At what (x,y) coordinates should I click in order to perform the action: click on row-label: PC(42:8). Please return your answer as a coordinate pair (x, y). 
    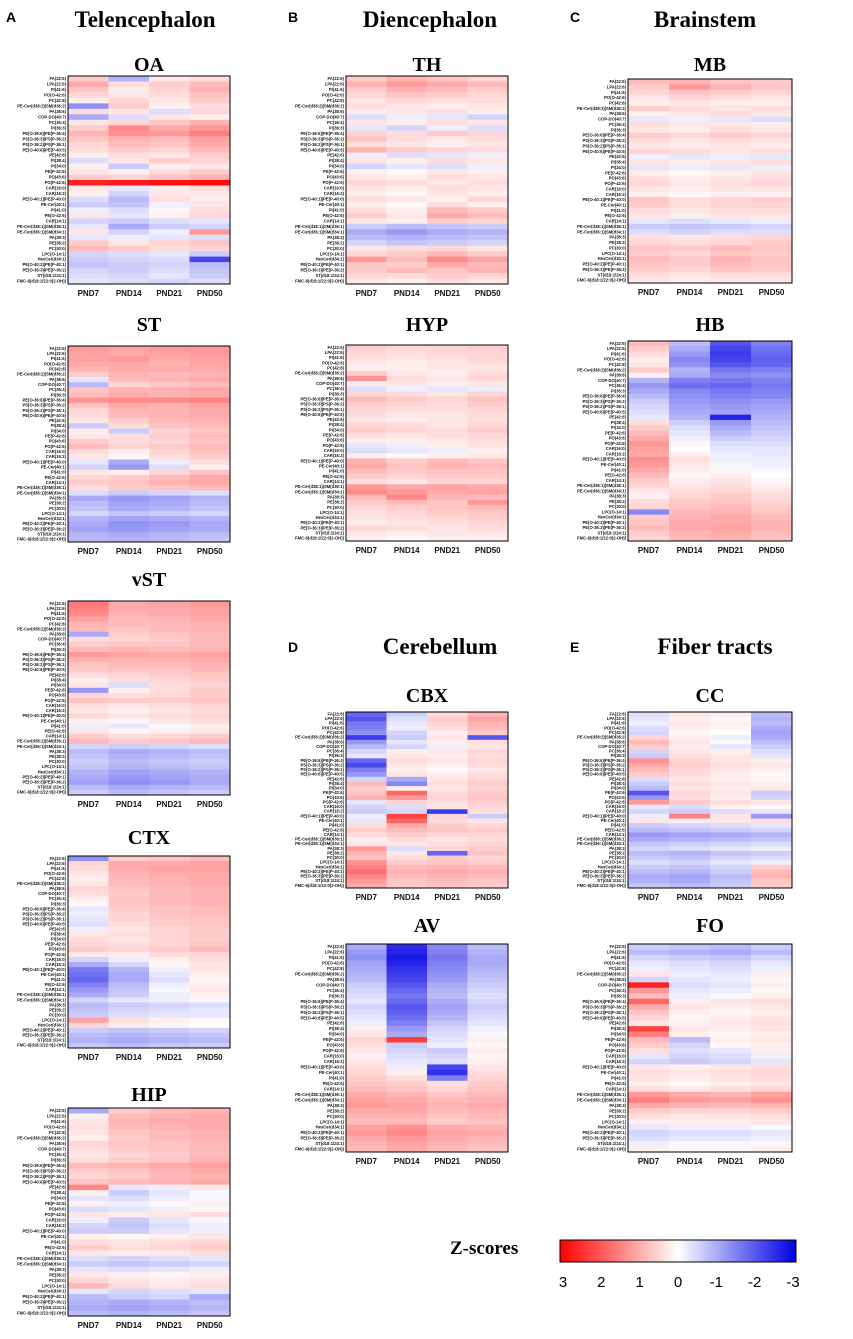
    Looking at the image, I should click on (336, 732).